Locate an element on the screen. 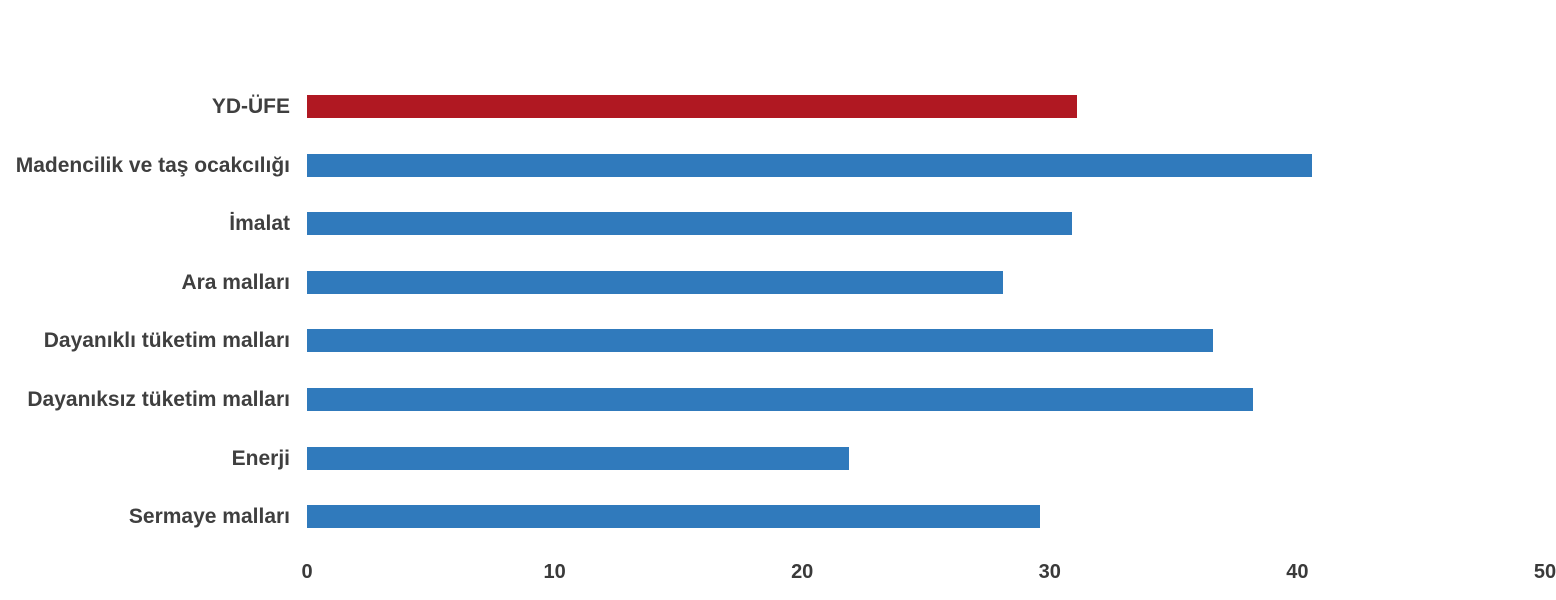 This screenshot has width=1556, height=600. category-label: Dayanıksız tüketim malları is located at coordinates (158, 399).